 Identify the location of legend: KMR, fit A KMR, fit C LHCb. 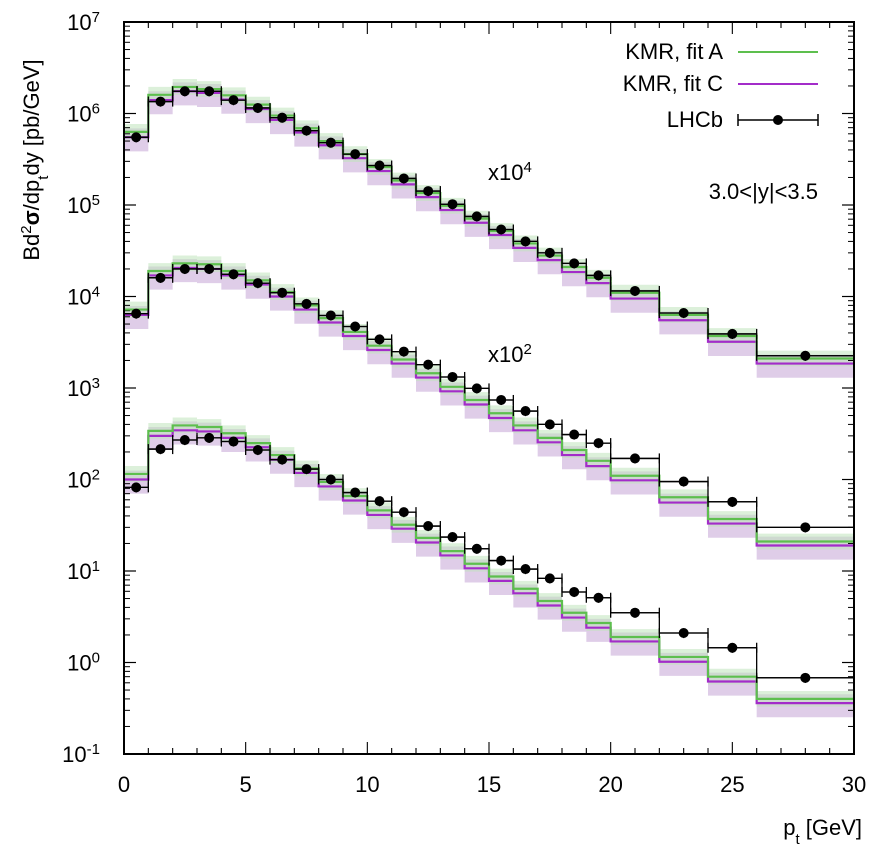
(721, 85).